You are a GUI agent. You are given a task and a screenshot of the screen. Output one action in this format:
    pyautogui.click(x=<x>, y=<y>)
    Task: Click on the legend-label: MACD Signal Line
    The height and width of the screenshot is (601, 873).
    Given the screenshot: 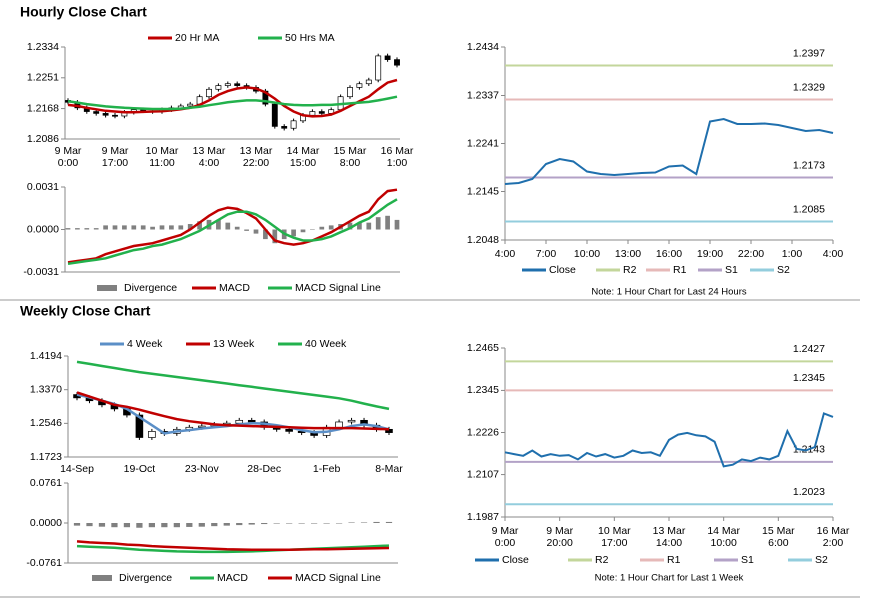 What is the action you would take?
    pyautogui.click(x=338, y=288)
    